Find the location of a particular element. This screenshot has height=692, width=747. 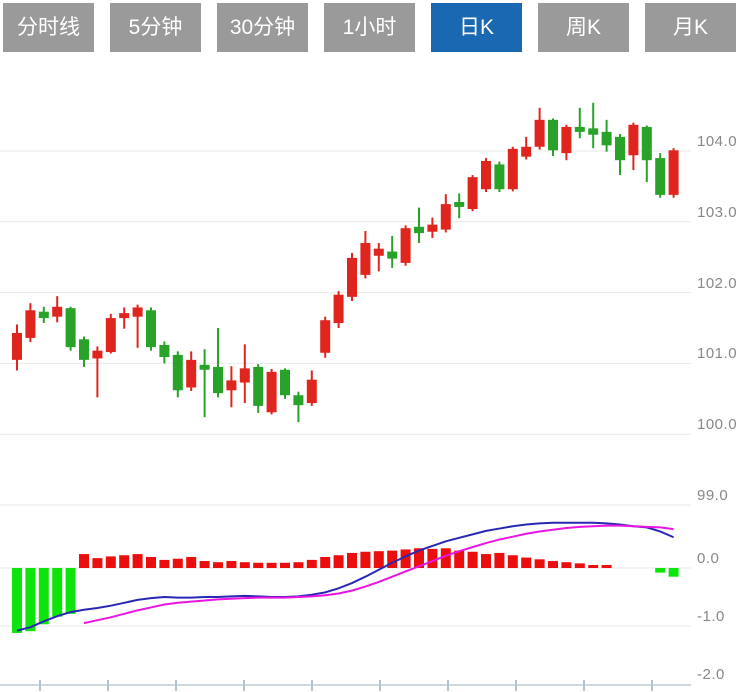

y-axis-label-price: 102.0 is located at coordinates (717, 283).